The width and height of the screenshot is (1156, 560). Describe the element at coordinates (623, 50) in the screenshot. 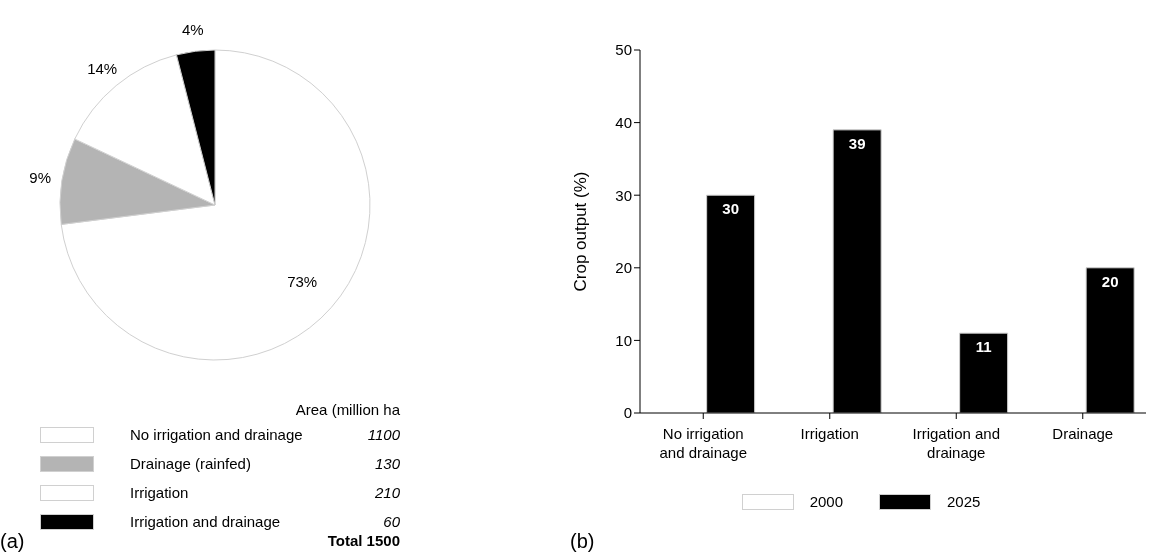

I see `y-tick-label: 50` at that location.